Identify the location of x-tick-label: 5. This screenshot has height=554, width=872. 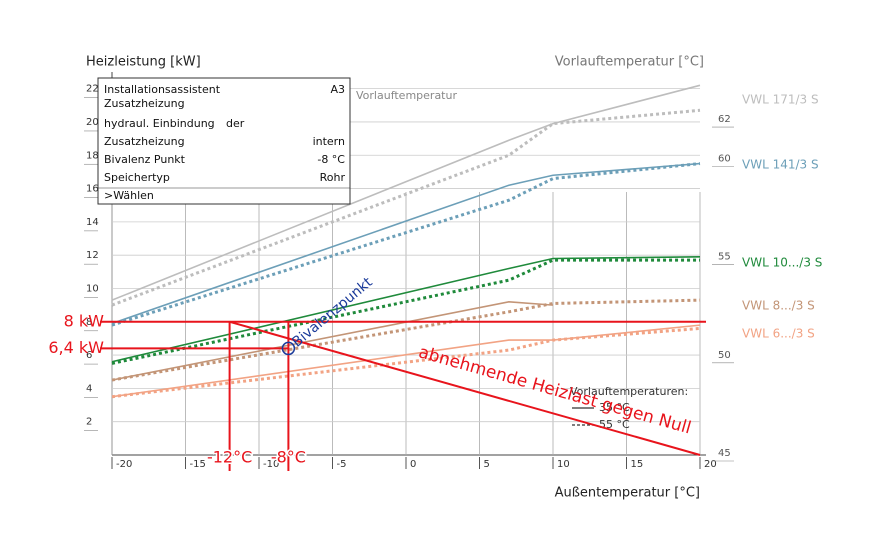
(487, 464).